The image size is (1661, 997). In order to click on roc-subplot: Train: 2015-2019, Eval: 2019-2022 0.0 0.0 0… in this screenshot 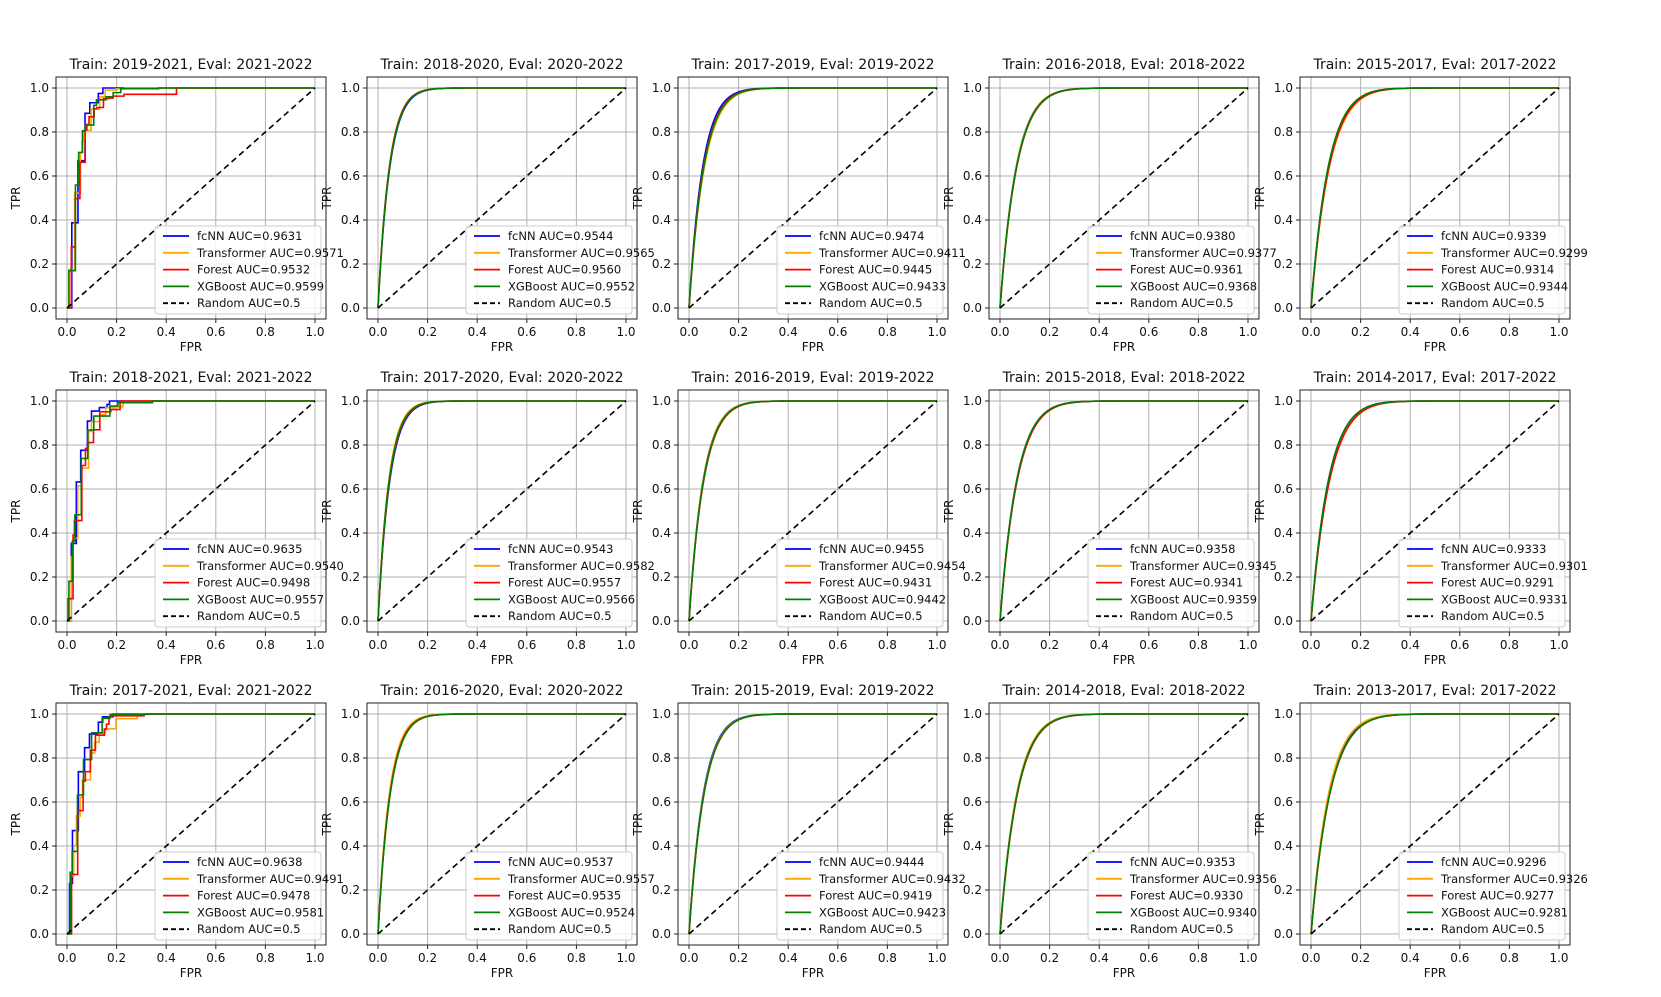, I will do `click(798, 831)`.